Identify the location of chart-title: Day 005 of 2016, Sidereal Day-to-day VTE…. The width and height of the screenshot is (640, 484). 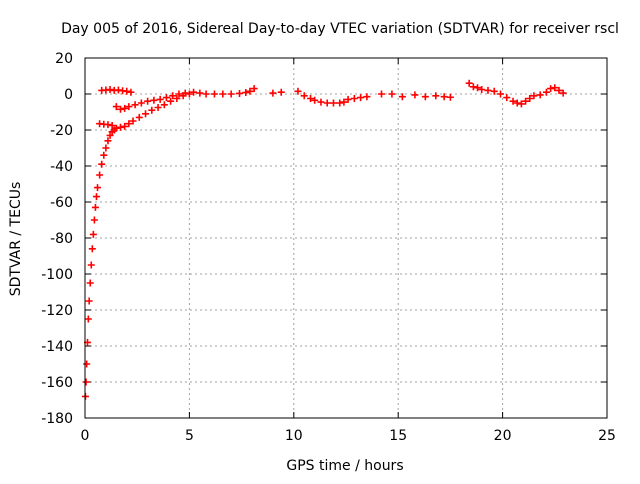
(340, 29).